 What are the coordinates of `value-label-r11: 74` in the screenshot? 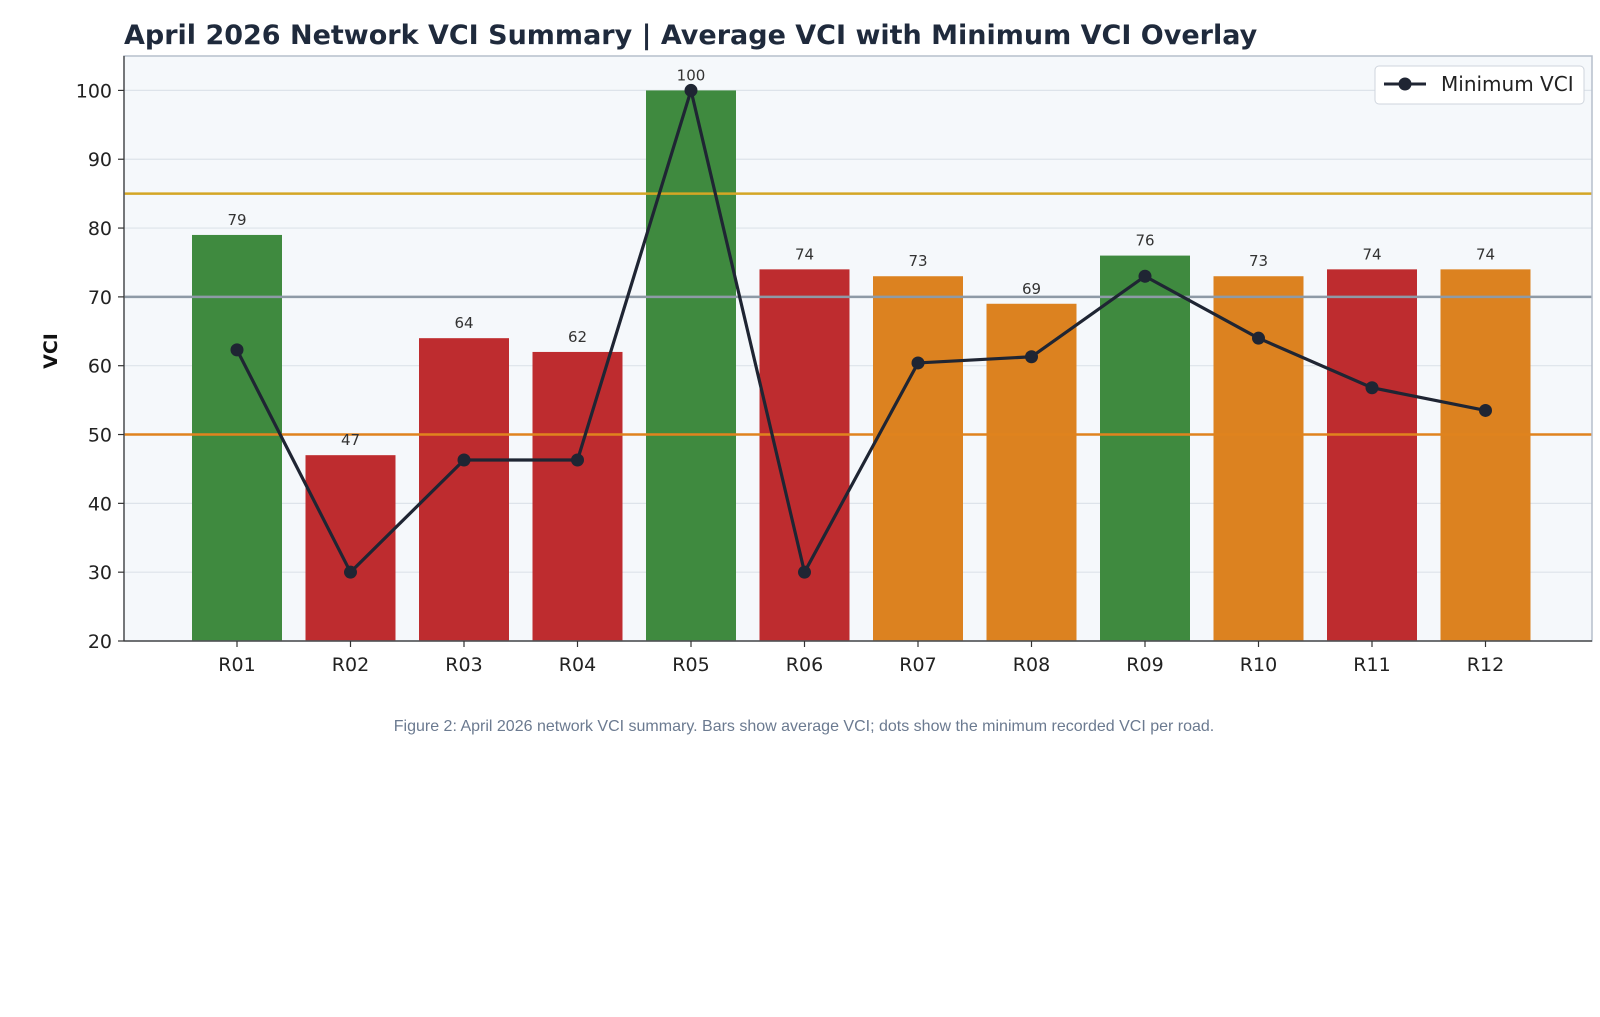 It's located at (1371, 254).